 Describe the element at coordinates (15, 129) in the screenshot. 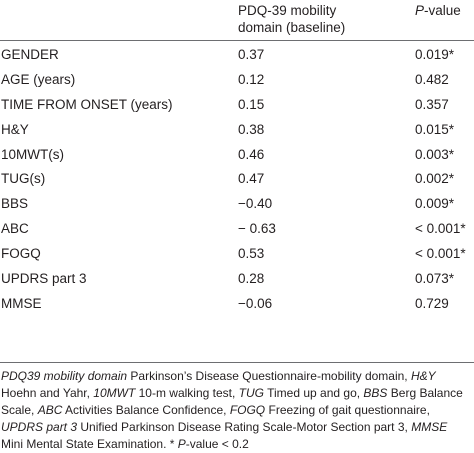

I see `row-label: H&Y` at that location.